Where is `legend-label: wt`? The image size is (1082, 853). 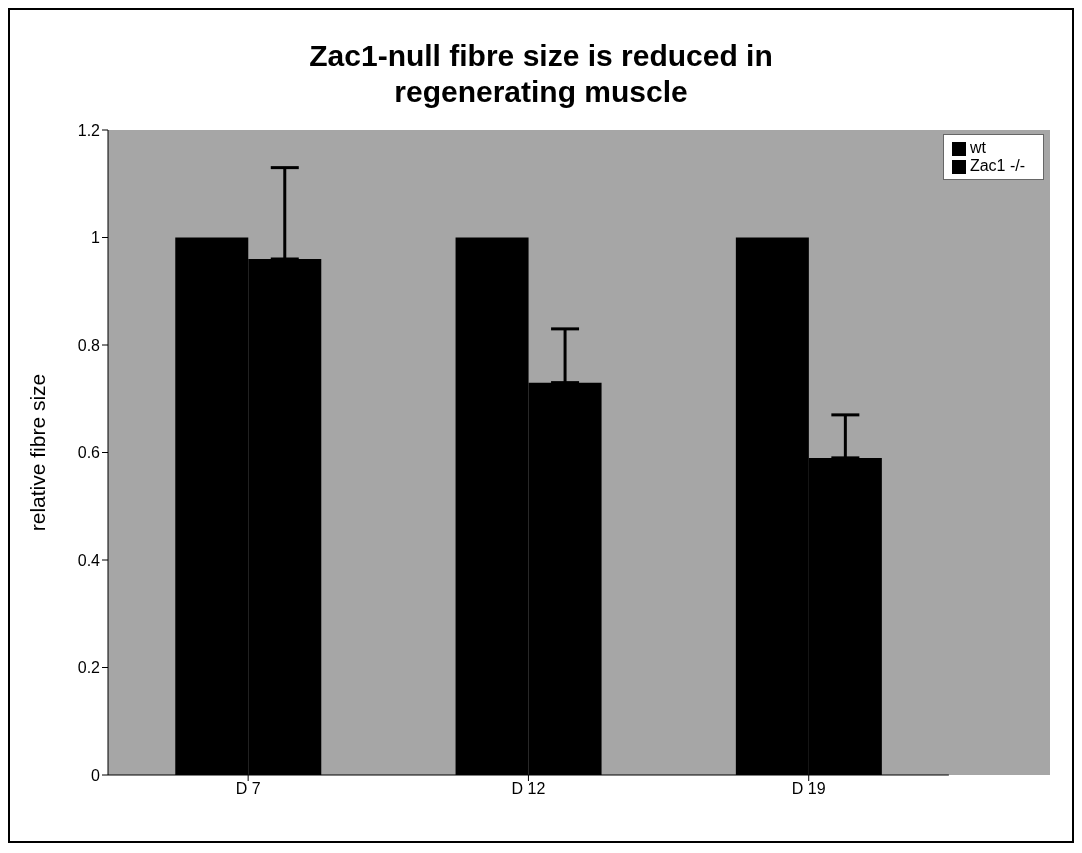
legend-label: wt is located at coordinates (977, 147).